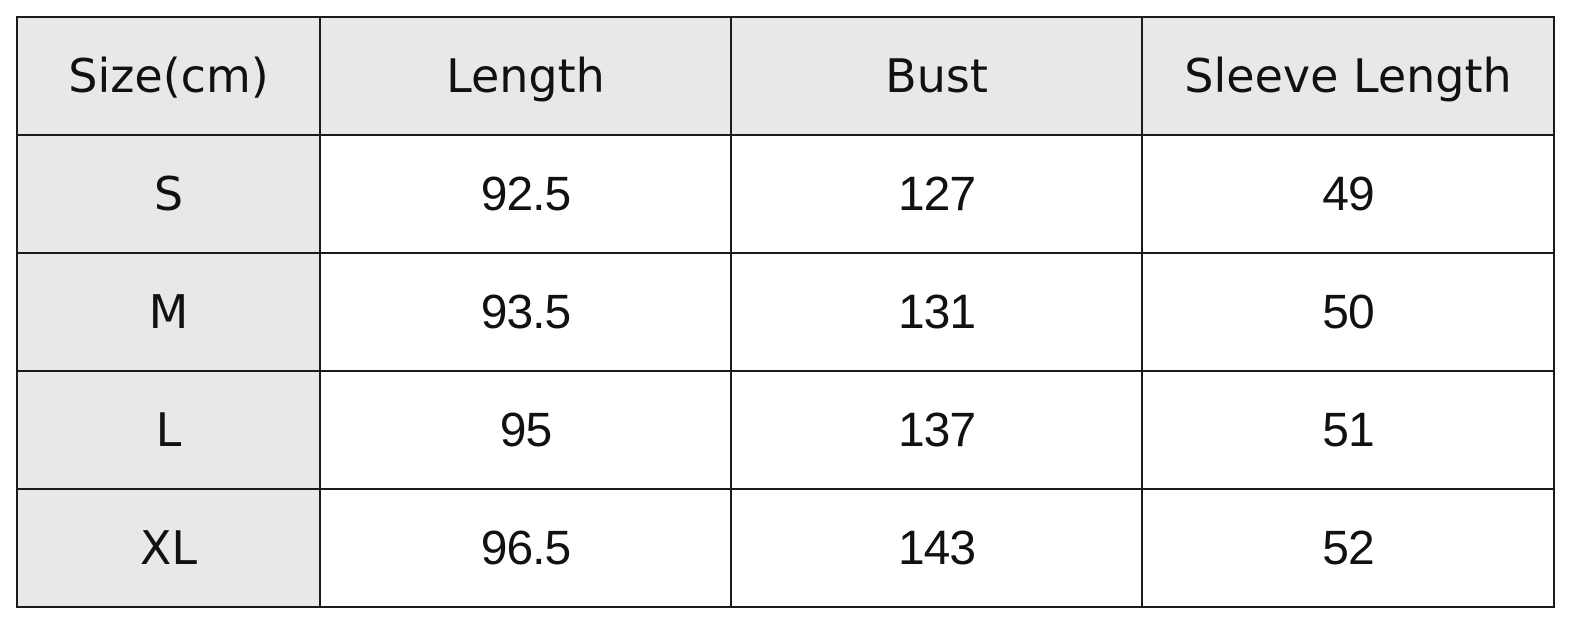  I want to click on size-cell: L, so click(168, 430).